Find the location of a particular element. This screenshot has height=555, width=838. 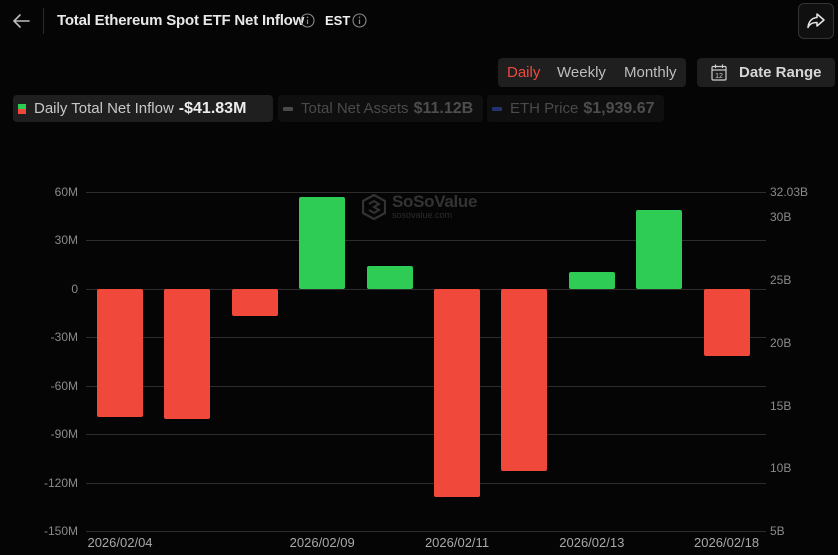

tab-monthly: Monthly is located at coordinates (650, 72).